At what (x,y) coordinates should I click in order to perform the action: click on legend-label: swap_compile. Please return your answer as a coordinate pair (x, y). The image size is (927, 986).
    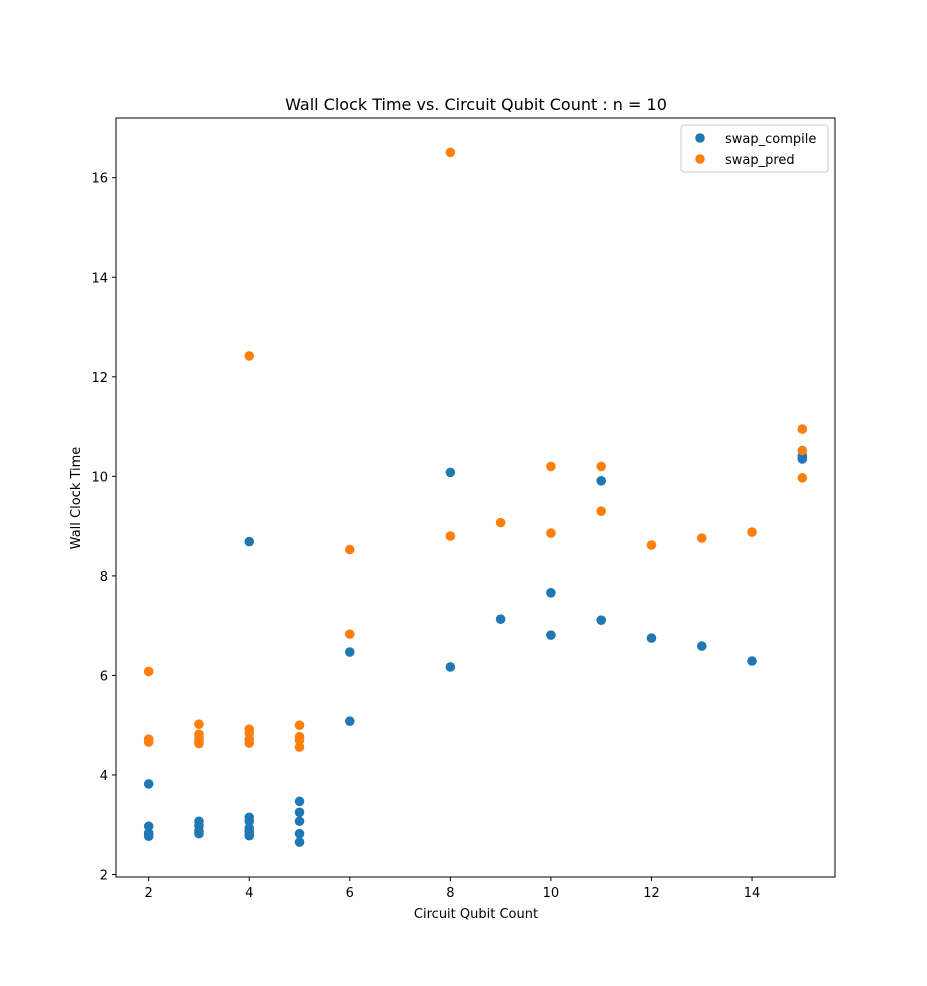
    Looking at the image, I should click on (770, 139).